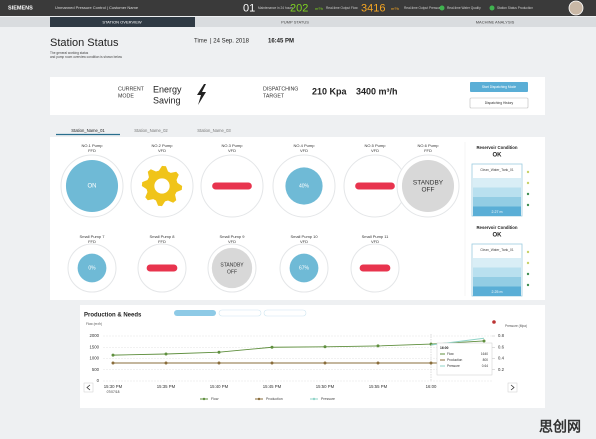 The width and height of the screenshot is (596, 439). I want to click on quality-icon, so click(442, 8).